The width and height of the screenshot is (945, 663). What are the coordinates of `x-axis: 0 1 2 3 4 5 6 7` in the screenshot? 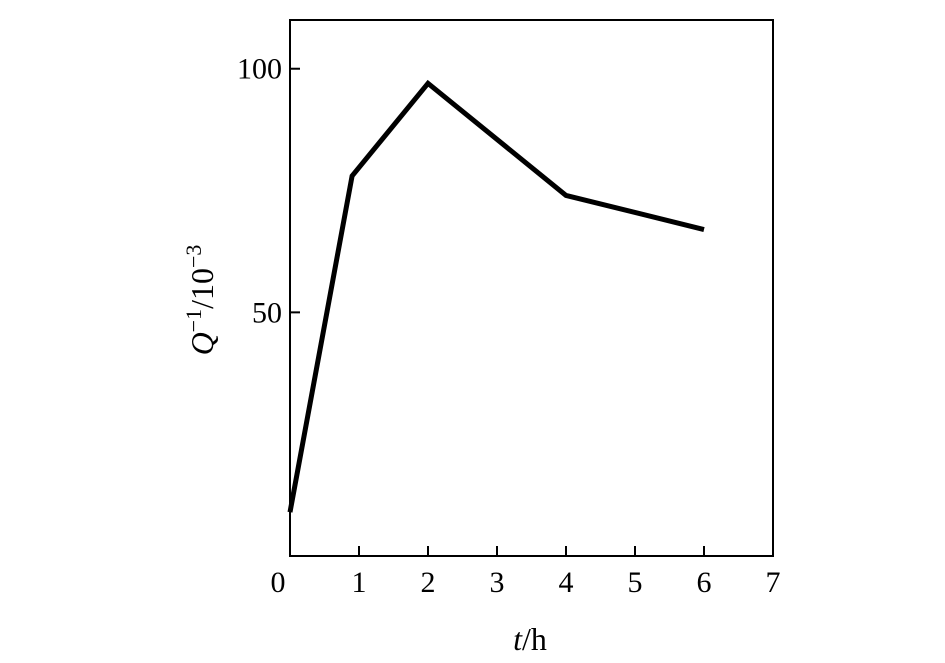 It's located at (526, 572).